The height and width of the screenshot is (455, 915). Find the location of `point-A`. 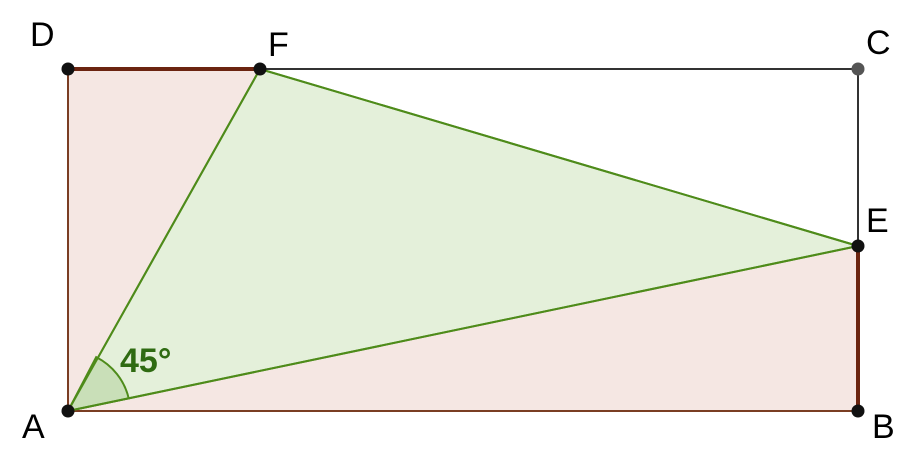

point-A is located at coordinates (68, 411).